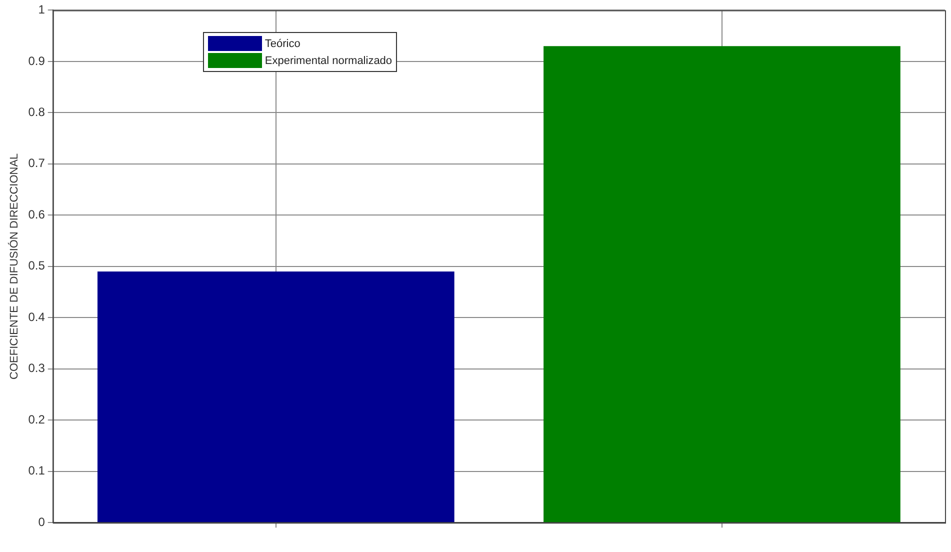 Image resolution: width=951 pixels, height=552 pixels. Describe the element at coordinates (42, 9) in the screenshot. I see `y-tick-label: 1` at that location.